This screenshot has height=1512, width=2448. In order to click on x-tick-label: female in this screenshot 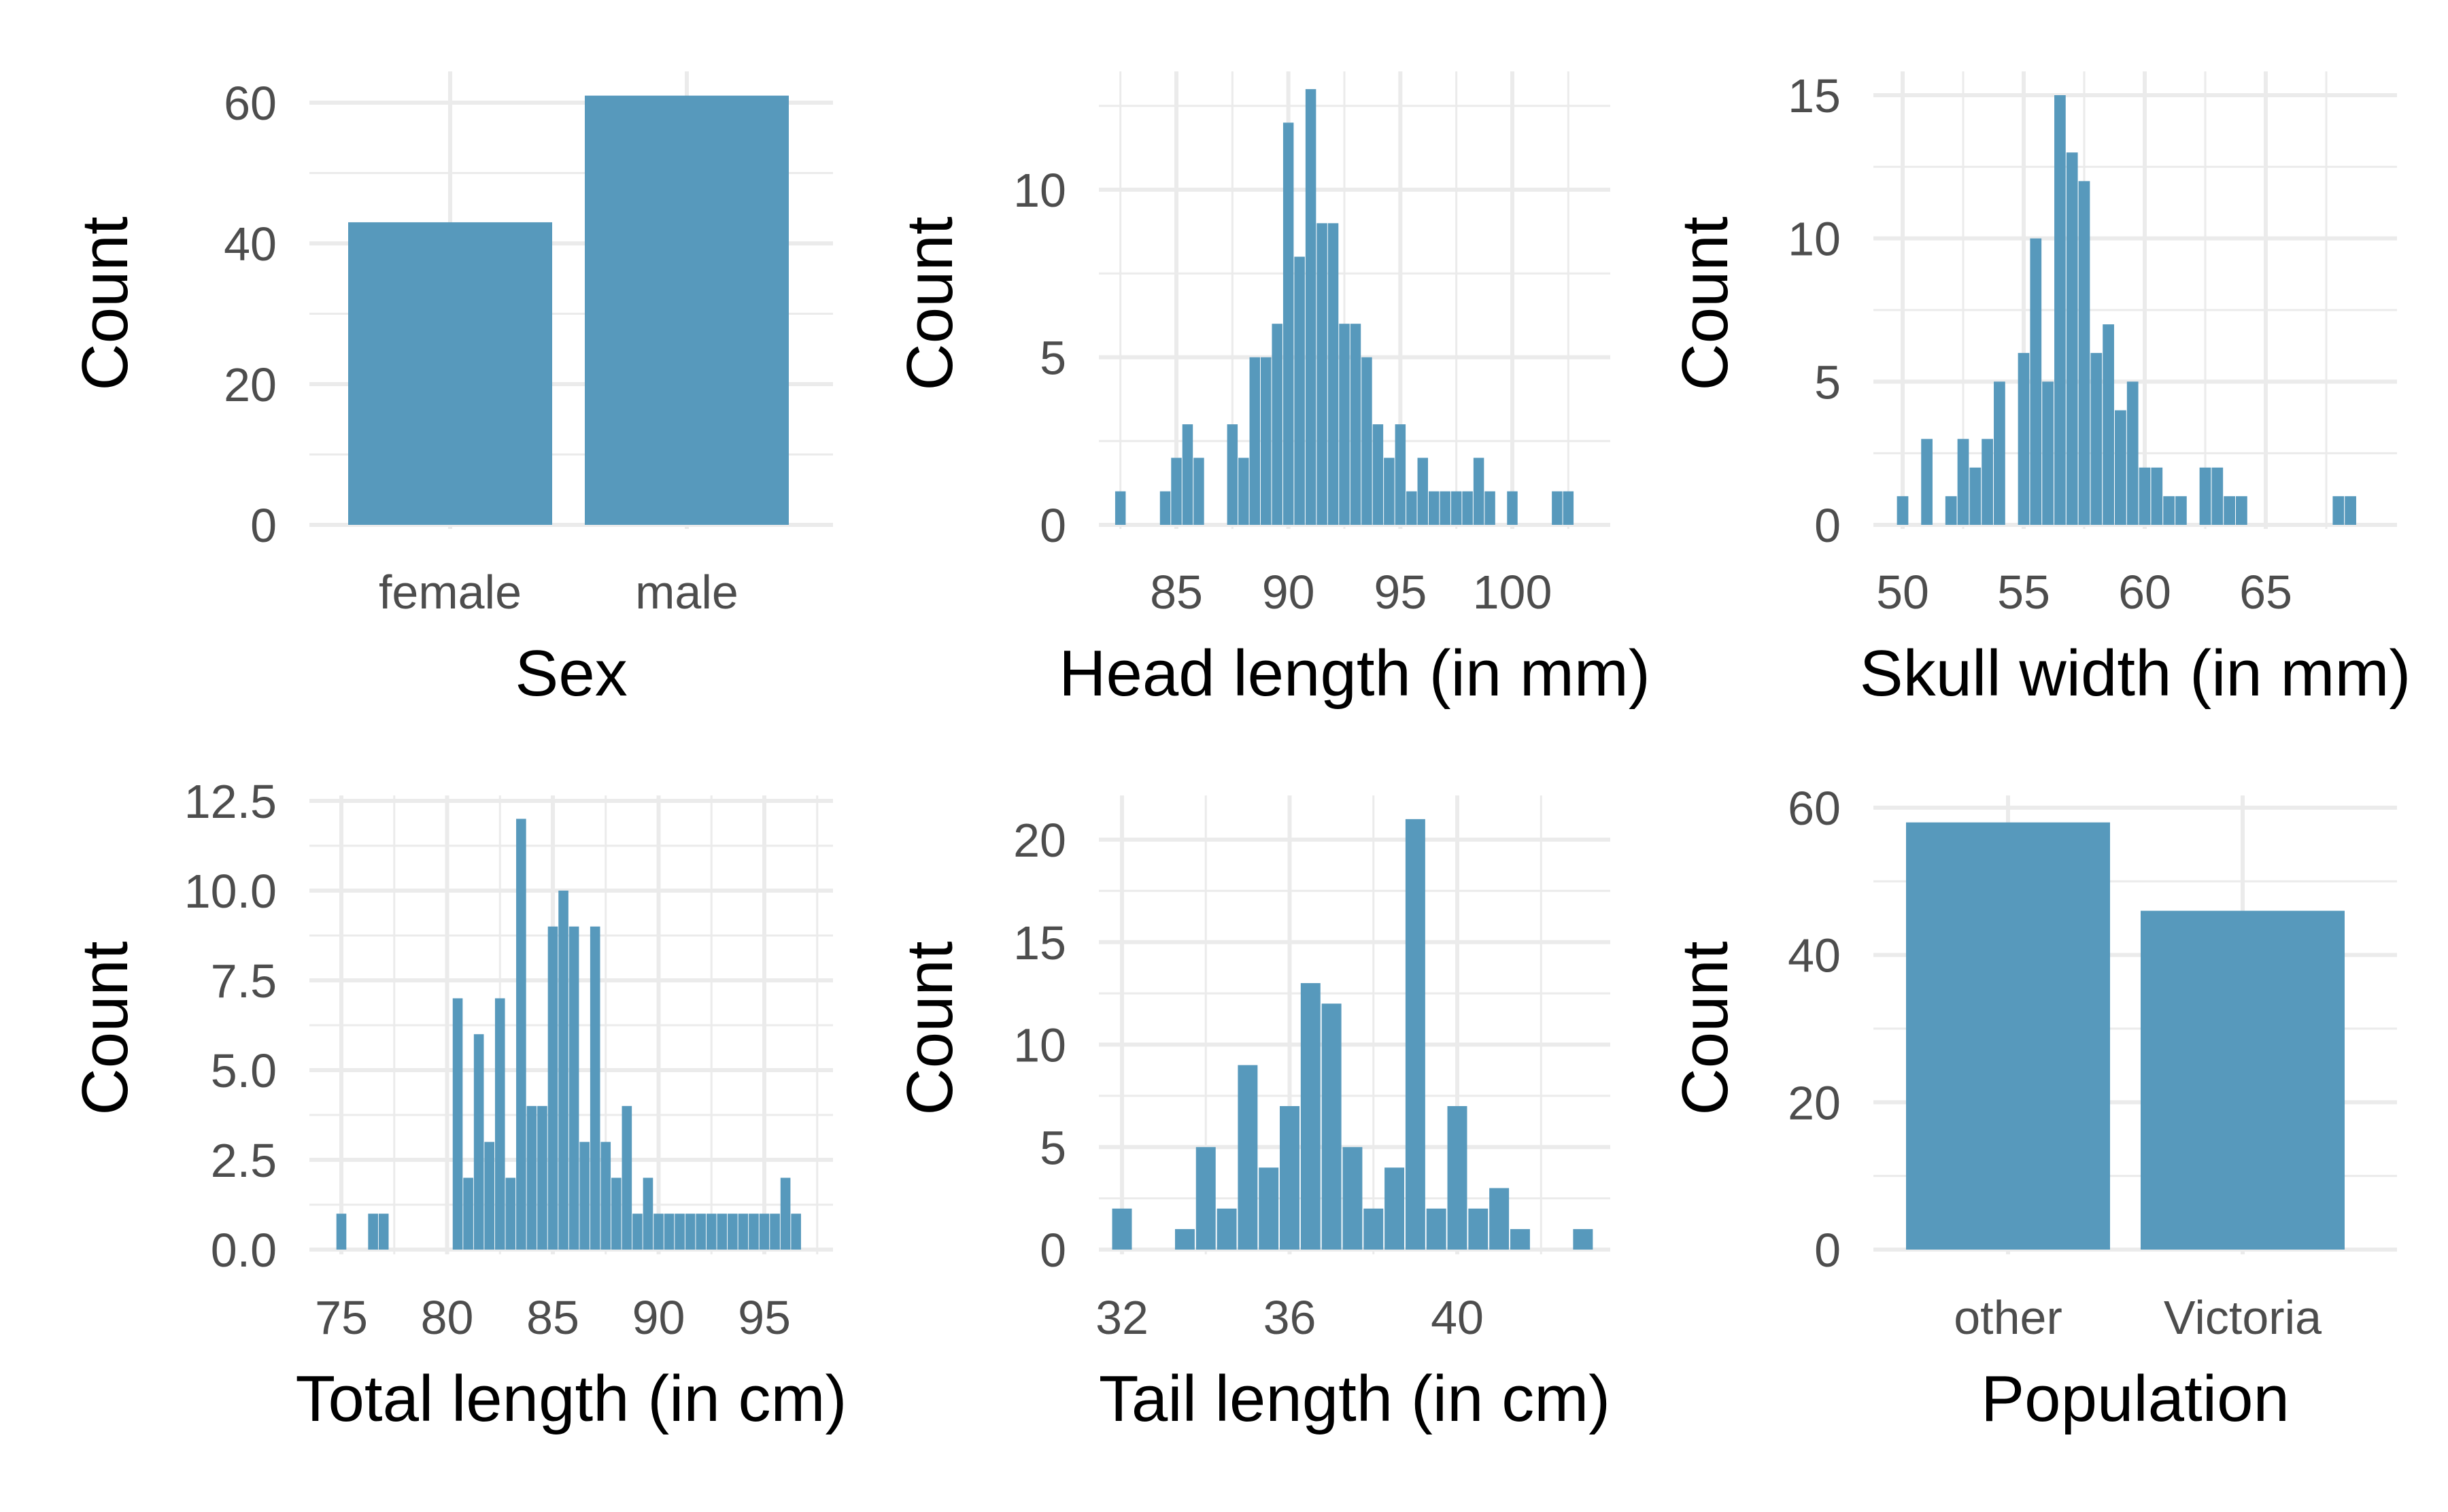, I will do `click(451, 592)`.